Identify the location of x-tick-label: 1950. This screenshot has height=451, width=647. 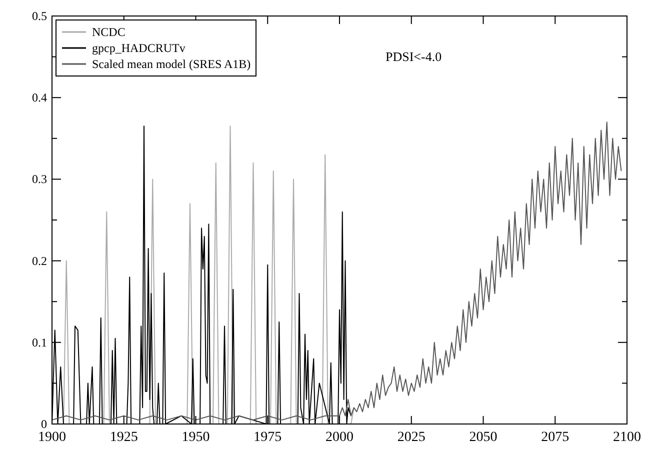
(196, 437).